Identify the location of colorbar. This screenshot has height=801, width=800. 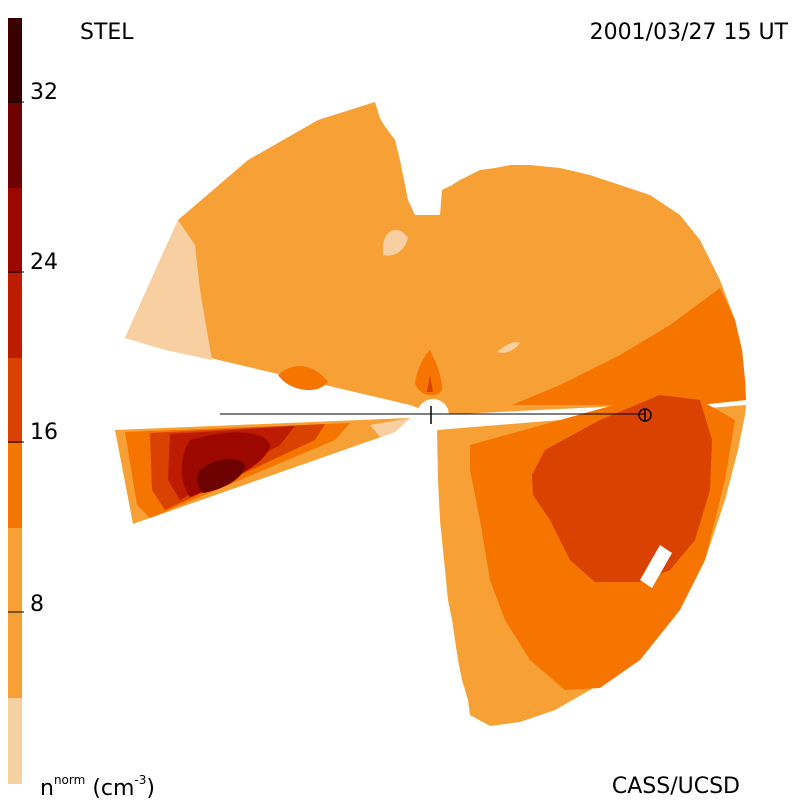
(16, 401).